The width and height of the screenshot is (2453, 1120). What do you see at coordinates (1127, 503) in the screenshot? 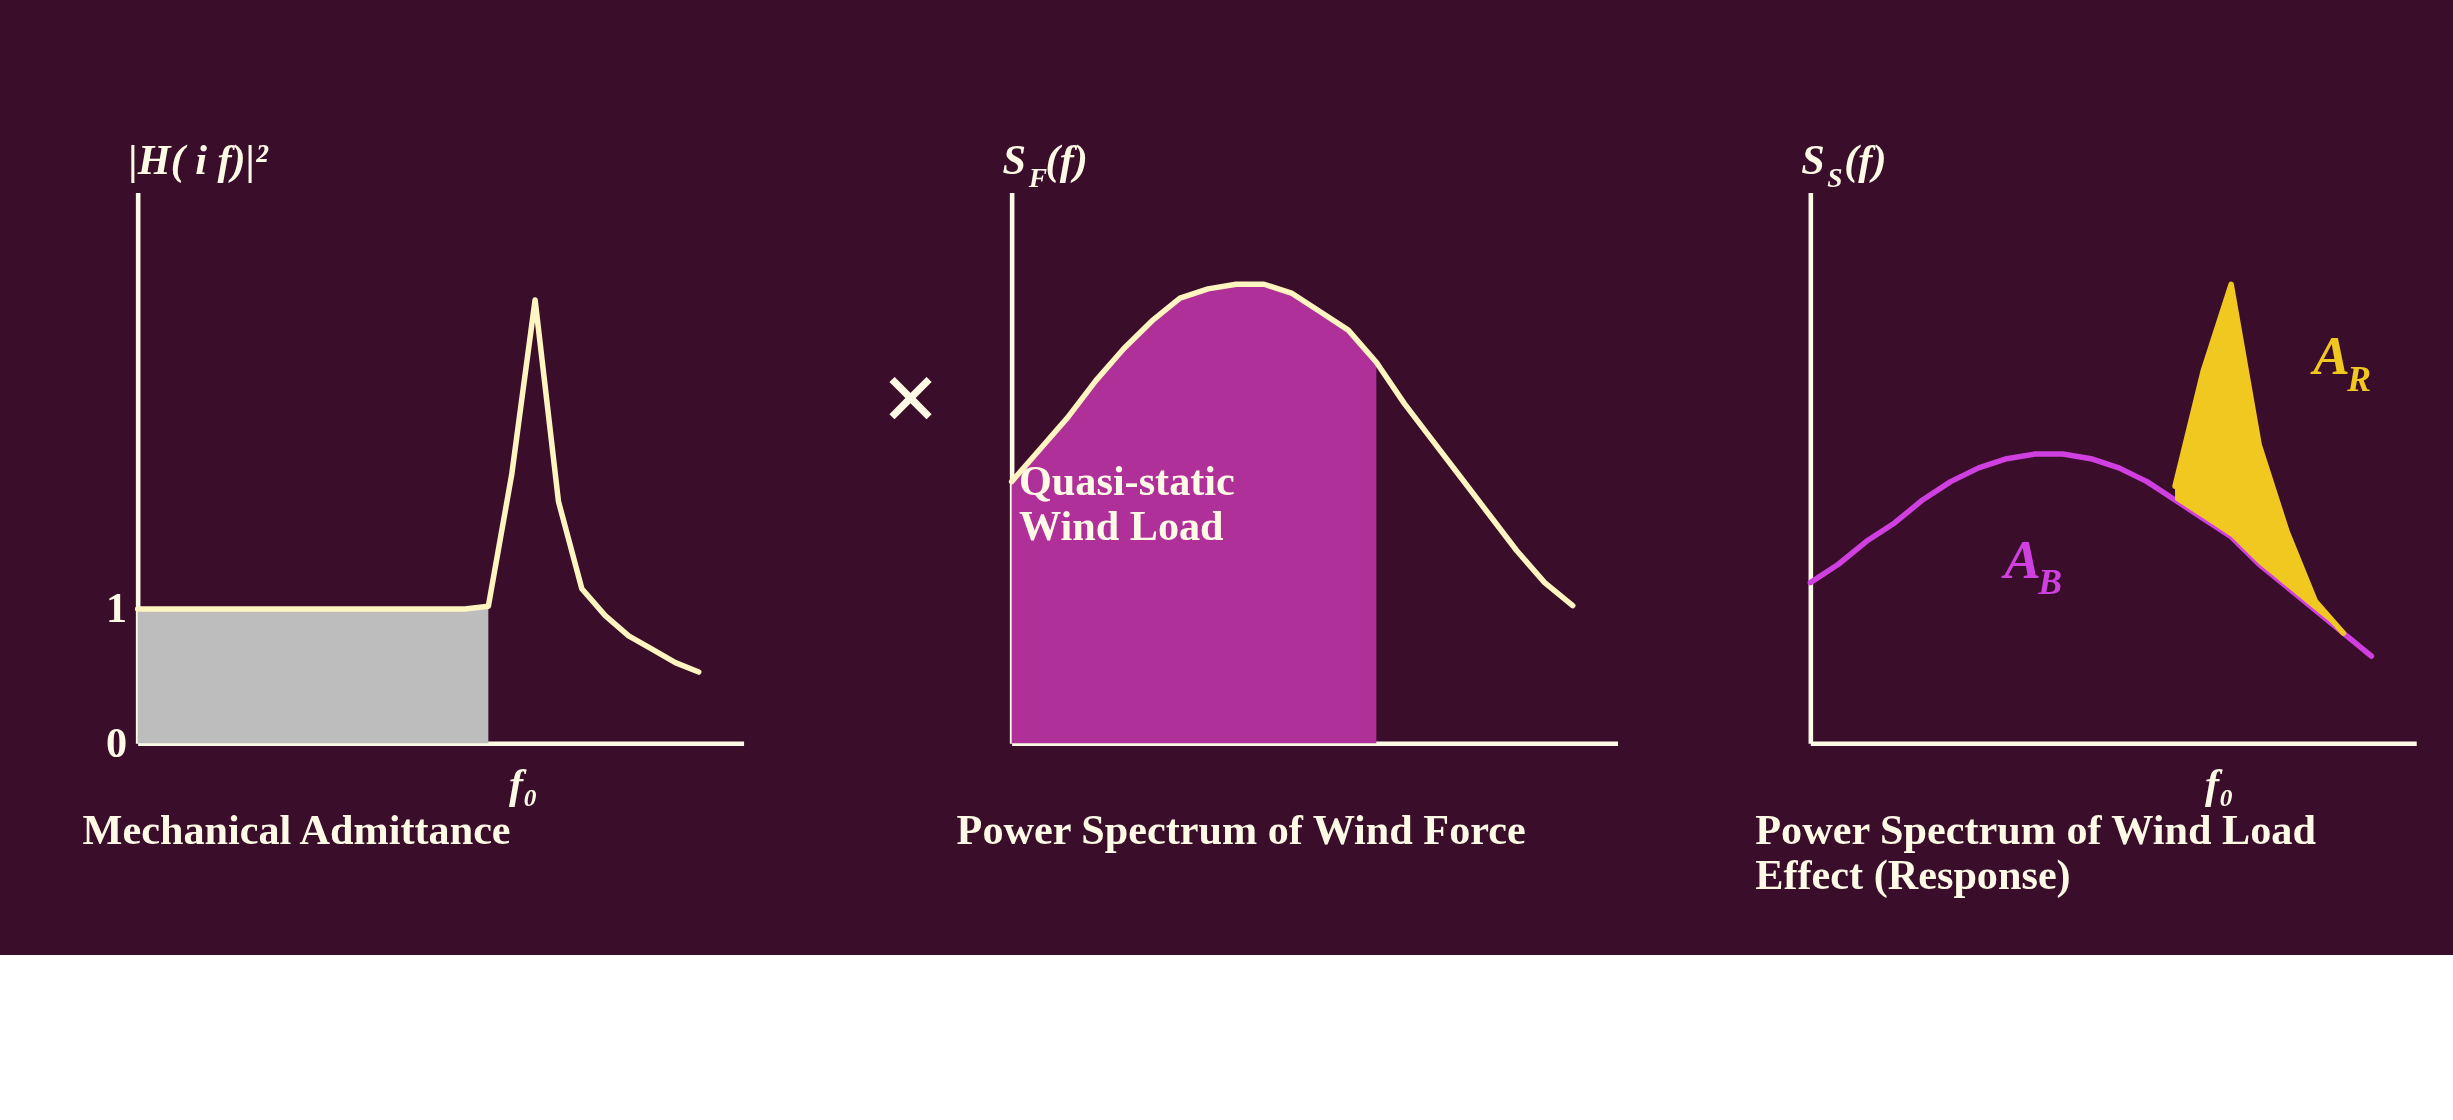
I see `annotation: Quasi-static Wind Load` at bounding box center [1127, 503].